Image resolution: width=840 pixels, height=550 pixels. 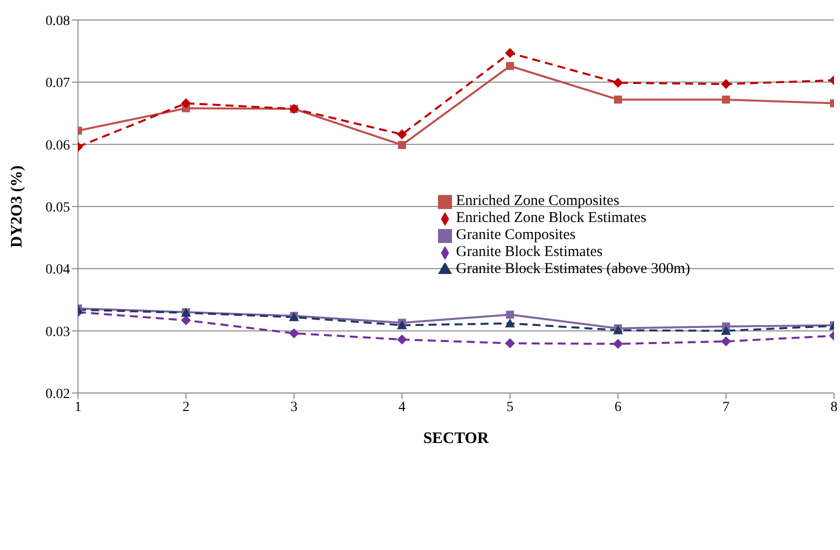 What do you see at coordinates (58, 84) in the screenshot?
I see `y-tick-label: 0.07` at bounding box center [58, 84].